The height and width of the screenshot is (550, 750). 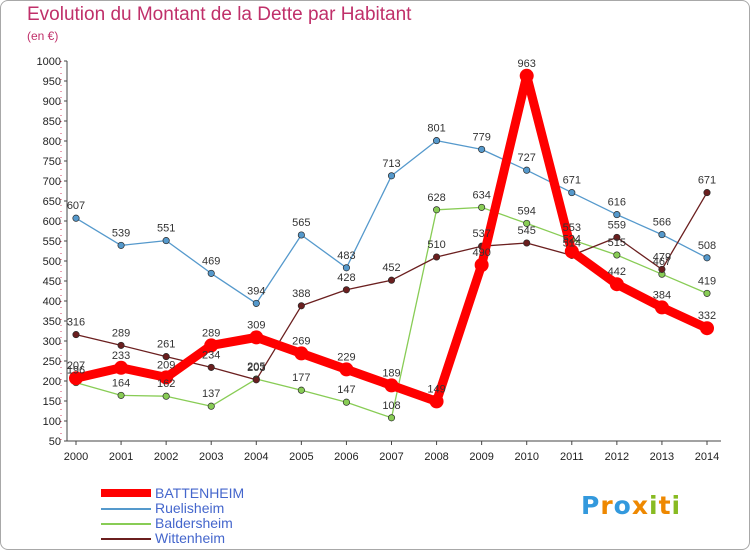 What do you see at coordinates (126, 493) in the screenshot?
I see `legend-swatch` at bounding box center [126, 493].